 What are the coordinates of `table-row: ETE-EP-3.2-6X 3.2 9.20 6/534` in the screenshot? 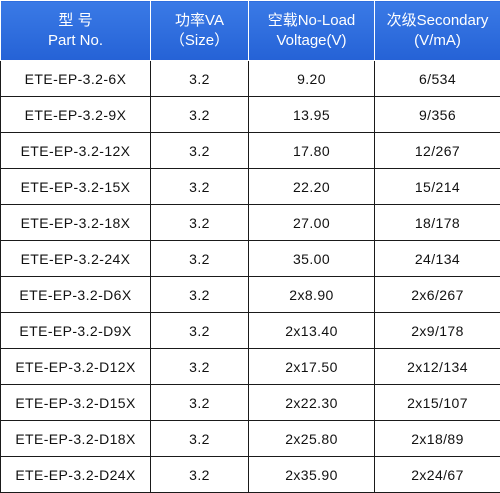 It's located at (250, 79).